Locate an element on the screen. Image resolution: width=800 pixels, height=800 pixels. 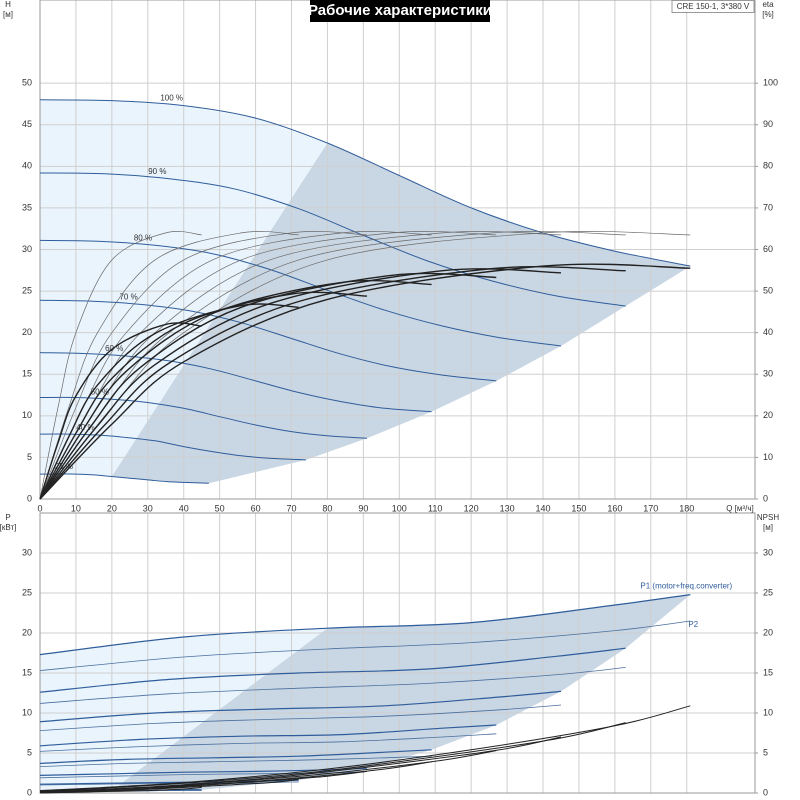
x-tick-label: 130 is located at coordinates (507, 508).